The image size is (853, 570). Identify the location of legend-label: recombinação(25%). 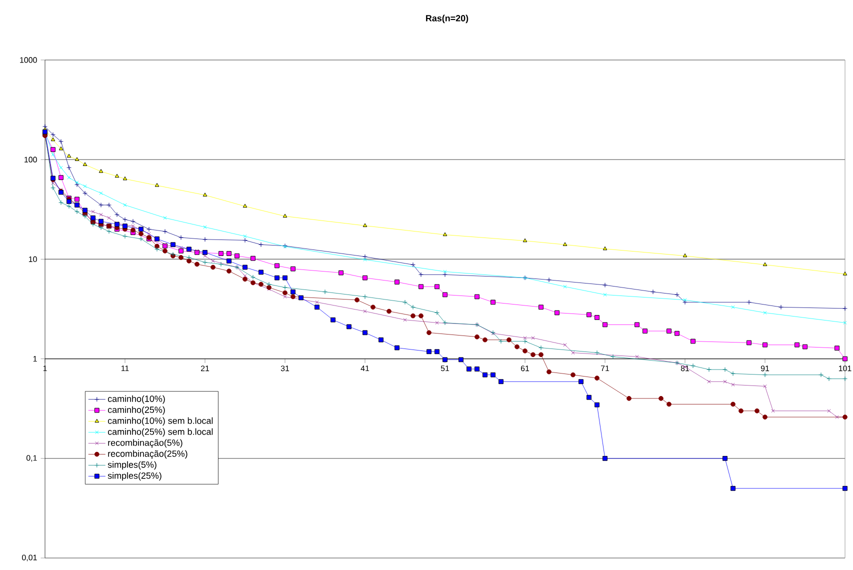
(148, 454).